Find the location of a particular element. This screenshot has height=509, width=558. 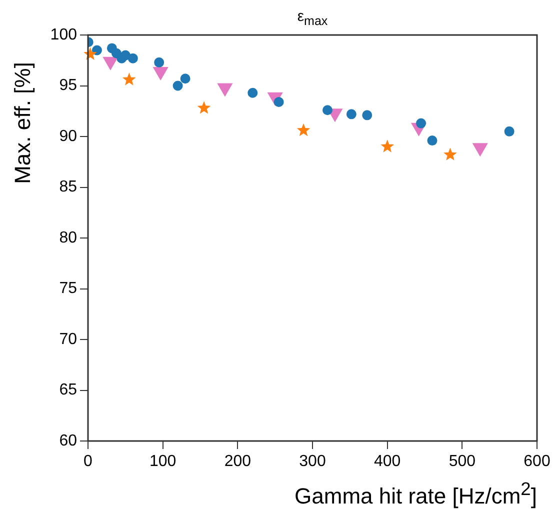

y-tick-label: 75 is located at coordinates (68, 289).